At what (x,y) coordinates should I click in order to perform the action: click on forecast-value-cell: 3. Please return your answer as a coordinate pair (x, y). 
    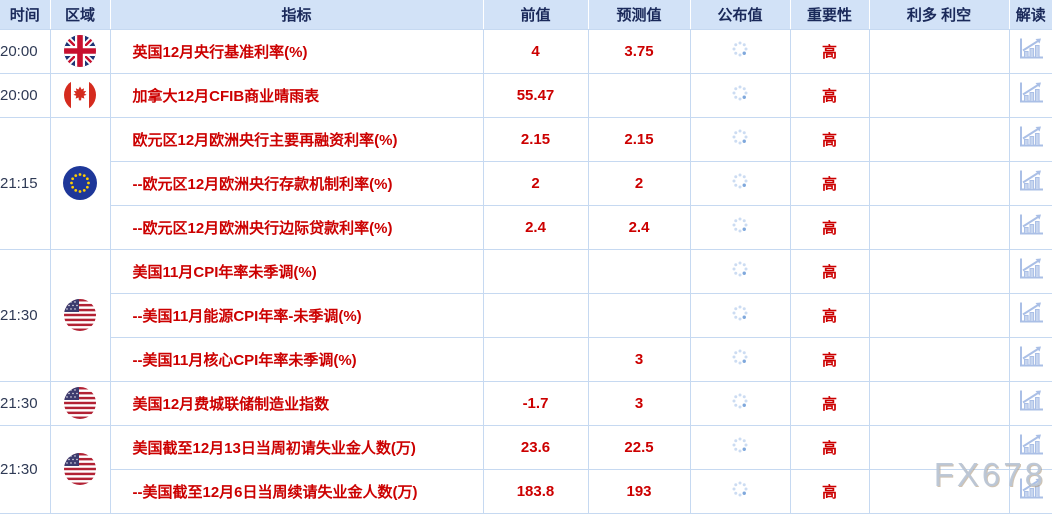
    Looking at the image, I should click on (639, 403).